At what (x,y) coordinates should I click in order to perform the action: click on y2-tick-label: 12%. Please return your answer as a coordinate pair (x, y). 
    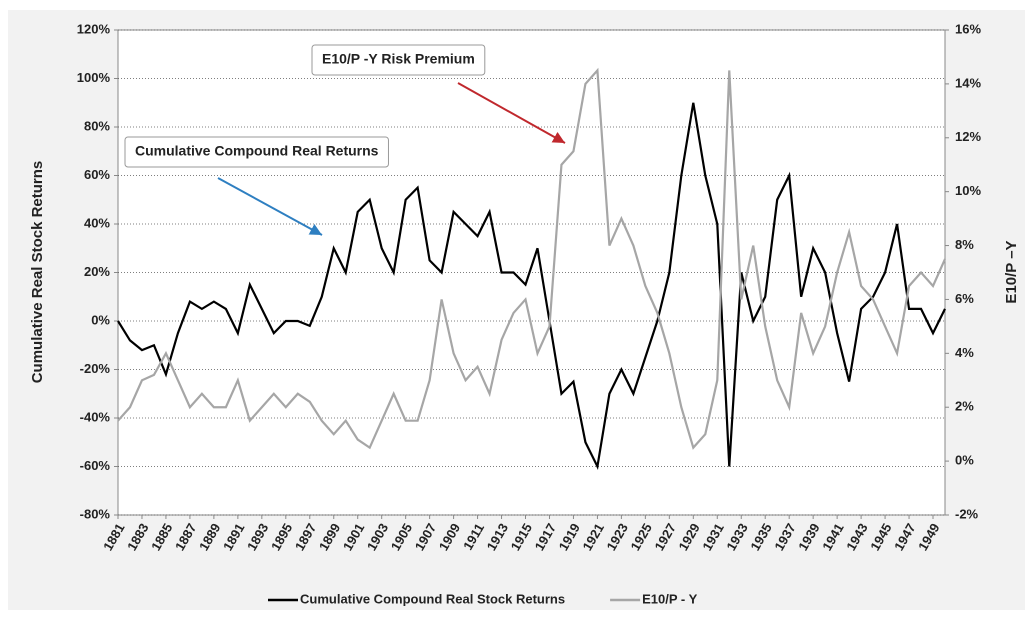
    Looking at the image, I should click on (968, 136).